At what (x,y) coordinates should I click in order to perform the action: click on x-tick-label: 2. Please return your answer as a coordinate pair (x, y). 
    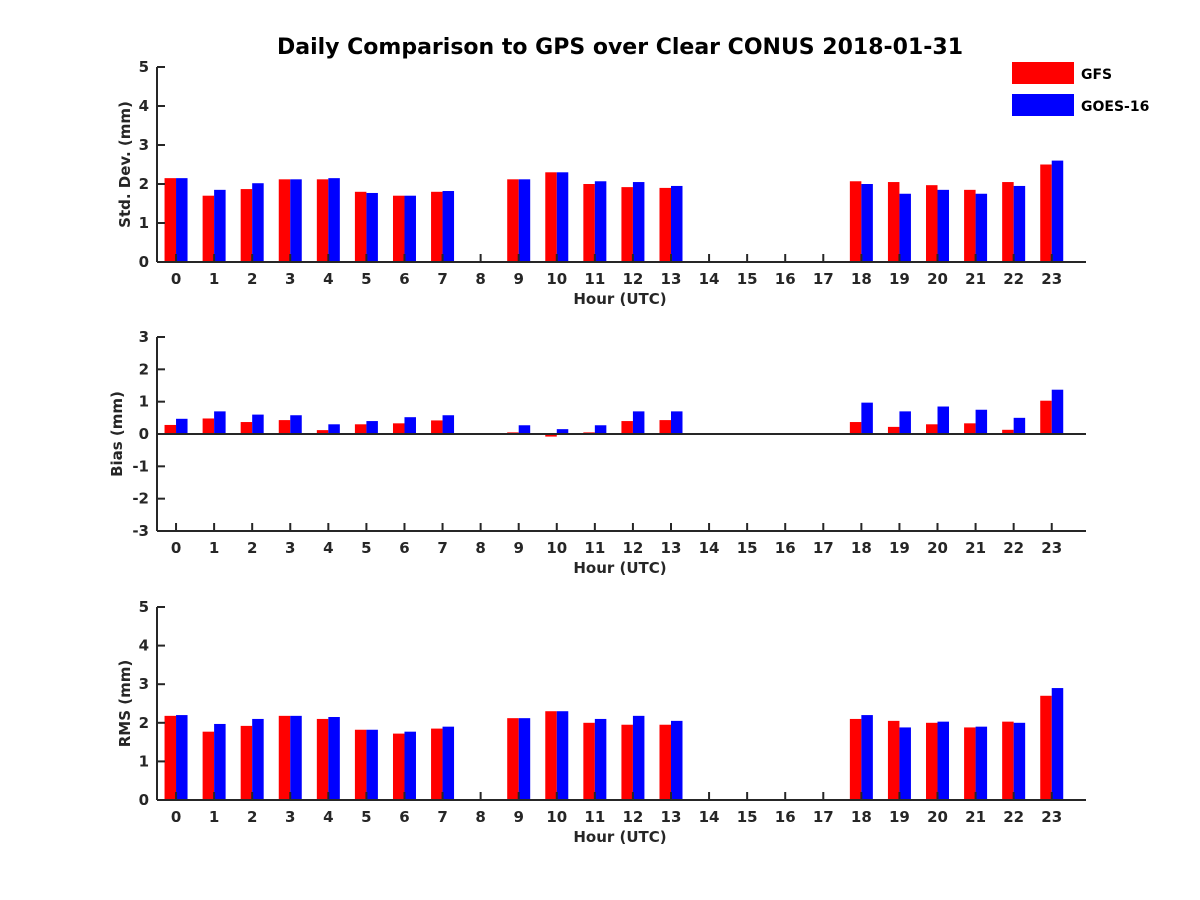
    Looking at the image, I should click on (252, 279).